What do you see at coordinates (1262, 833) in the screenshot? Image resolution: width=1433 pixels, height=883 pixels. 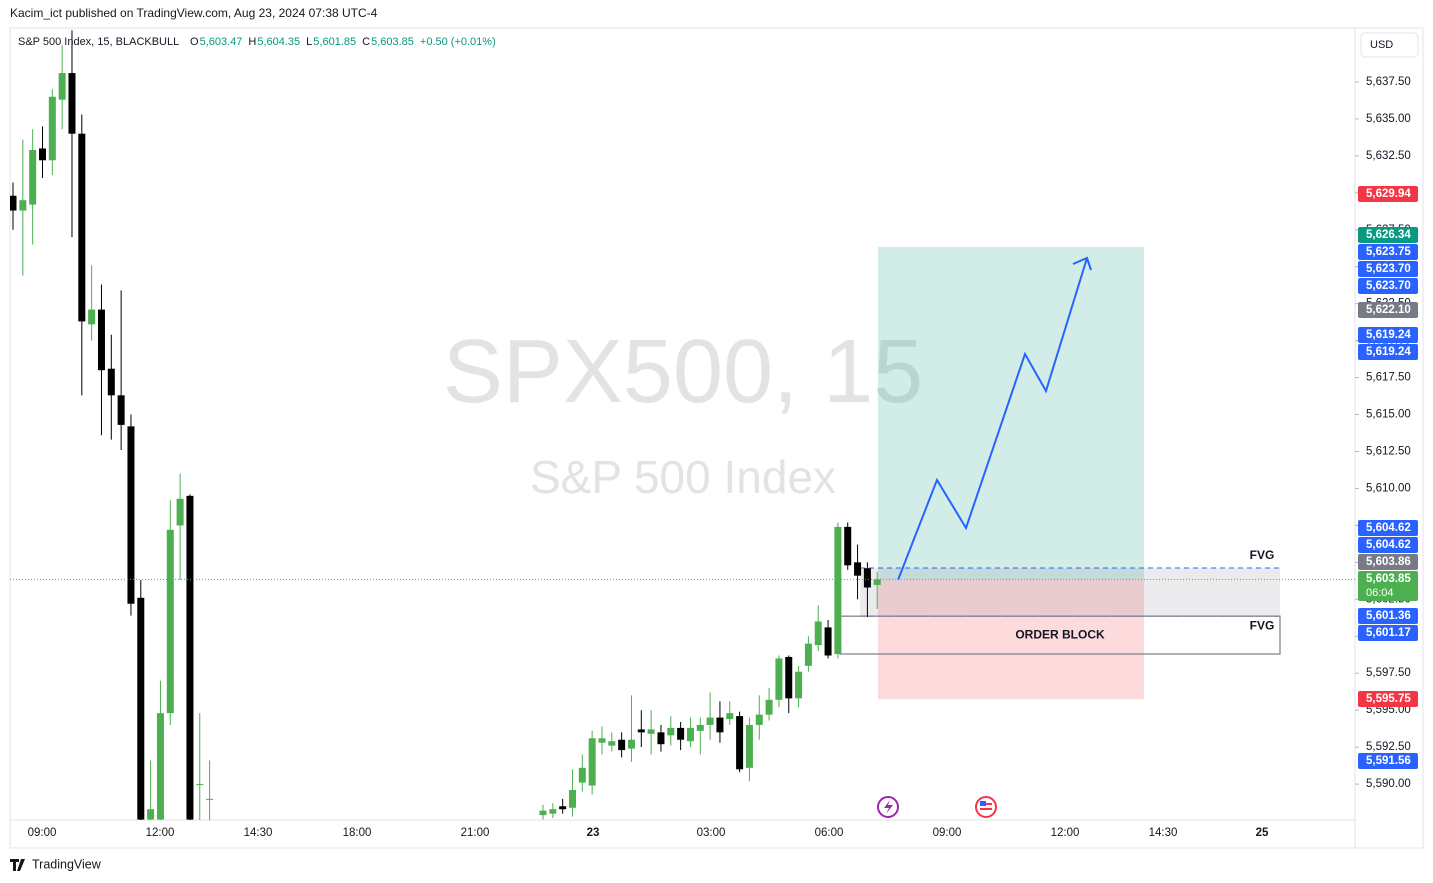 I see `x-tick-label: 25` at bounding box center [1262, 833].